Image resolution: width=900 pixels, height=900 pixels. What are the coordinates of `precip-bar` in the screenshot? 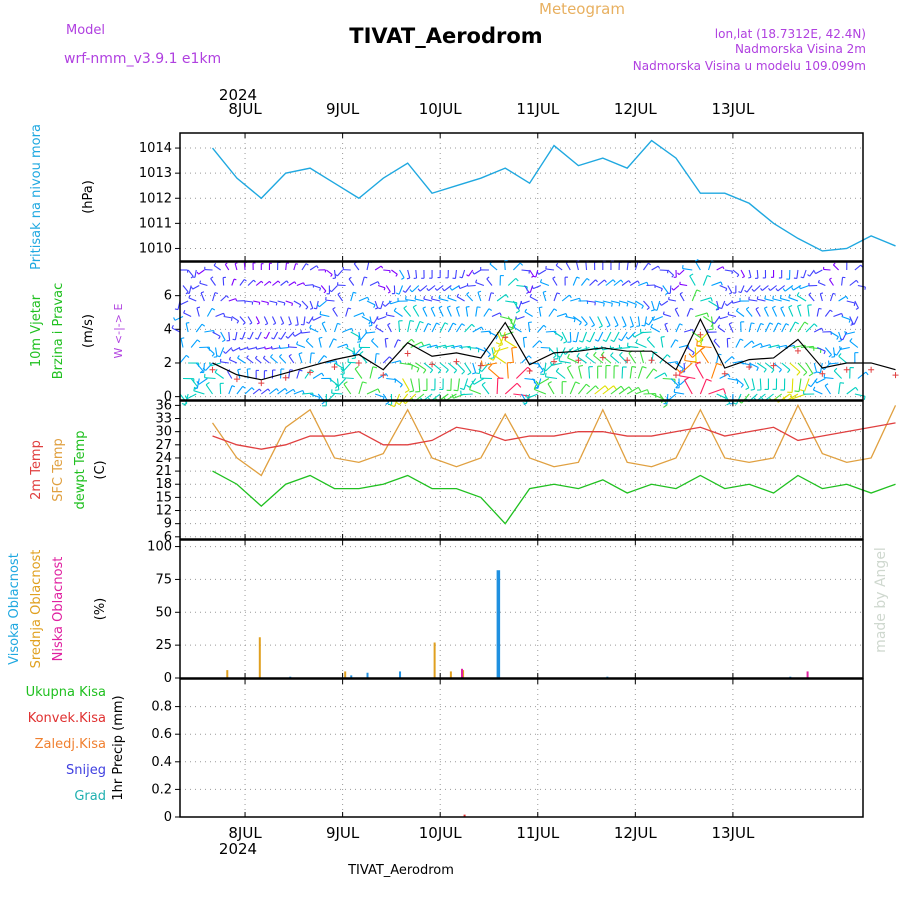 It's located at (464, 815).